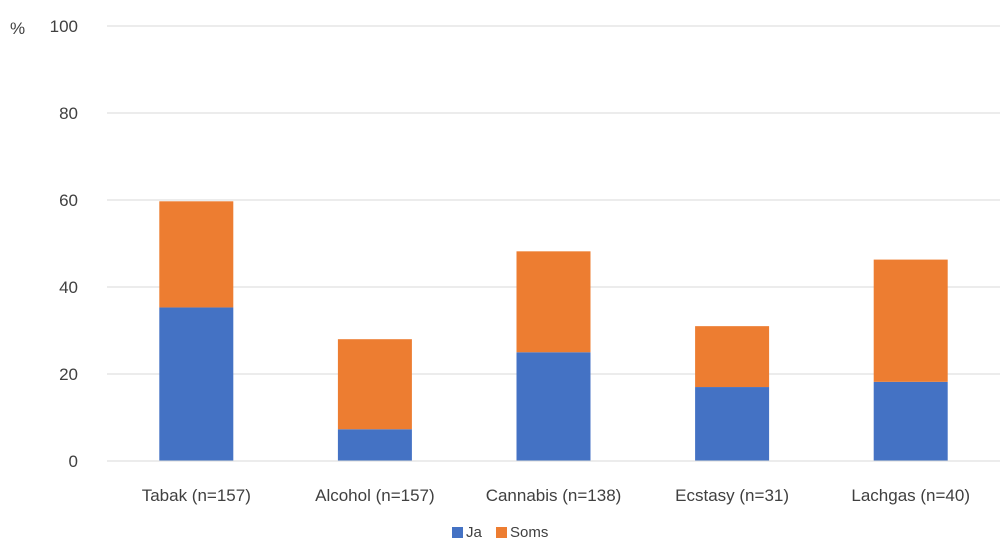 The width and height of the screenshot is (1007, 551). I want to click on x-category-label: Lachgas (n=40), so click(910, 495).